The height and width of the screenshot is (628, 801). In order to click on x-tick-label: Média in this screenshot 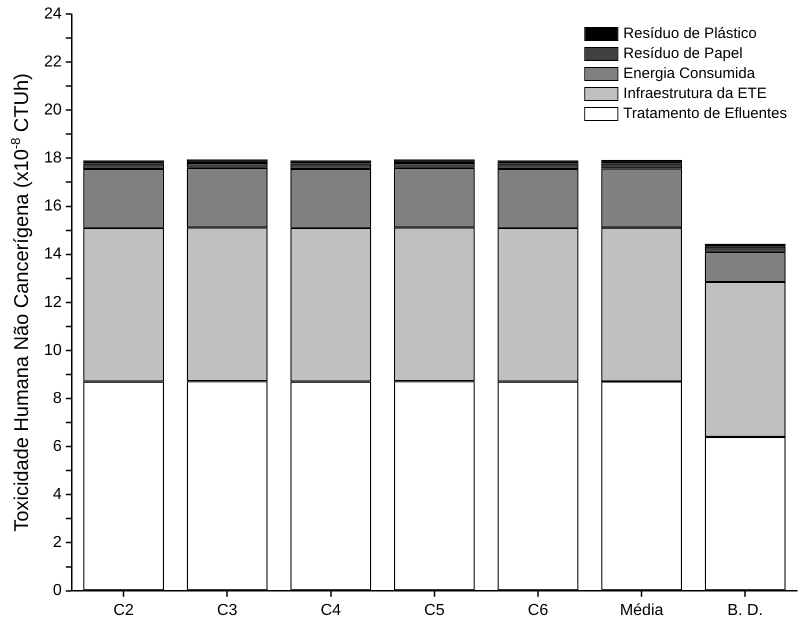, I will do `click(642, 610)`.